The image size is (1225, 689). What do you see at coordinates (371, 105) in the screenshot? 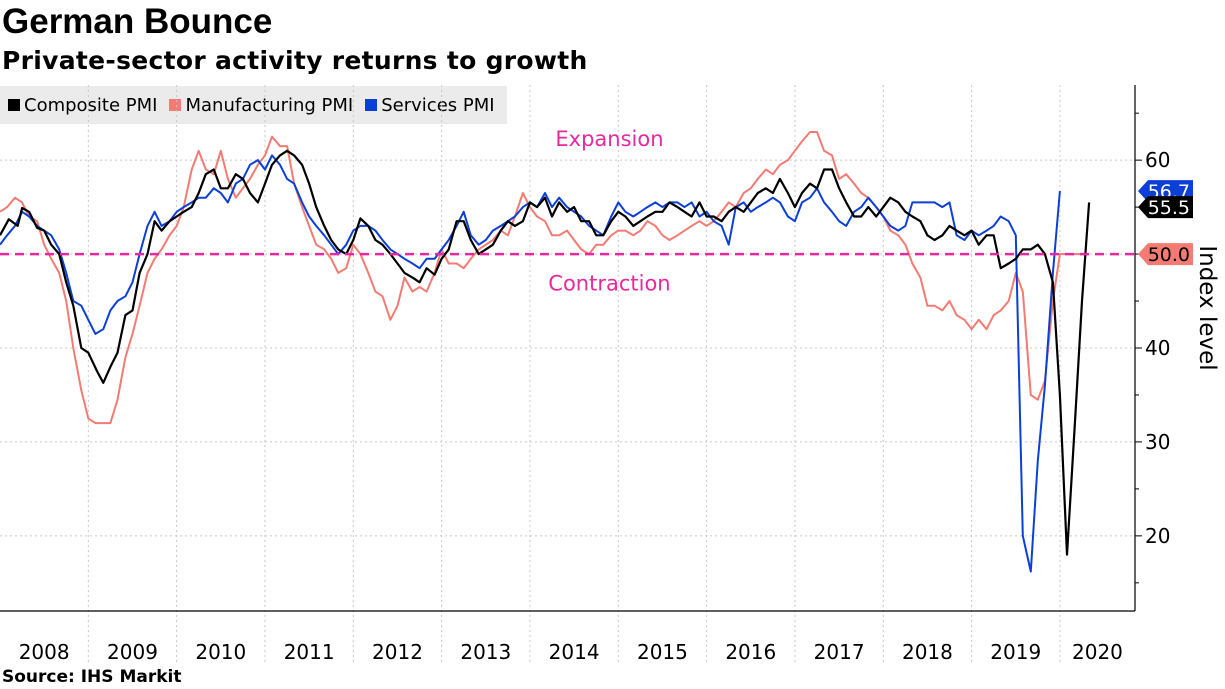
I see `legend-swatch-services` at bounding box center [371, 105].